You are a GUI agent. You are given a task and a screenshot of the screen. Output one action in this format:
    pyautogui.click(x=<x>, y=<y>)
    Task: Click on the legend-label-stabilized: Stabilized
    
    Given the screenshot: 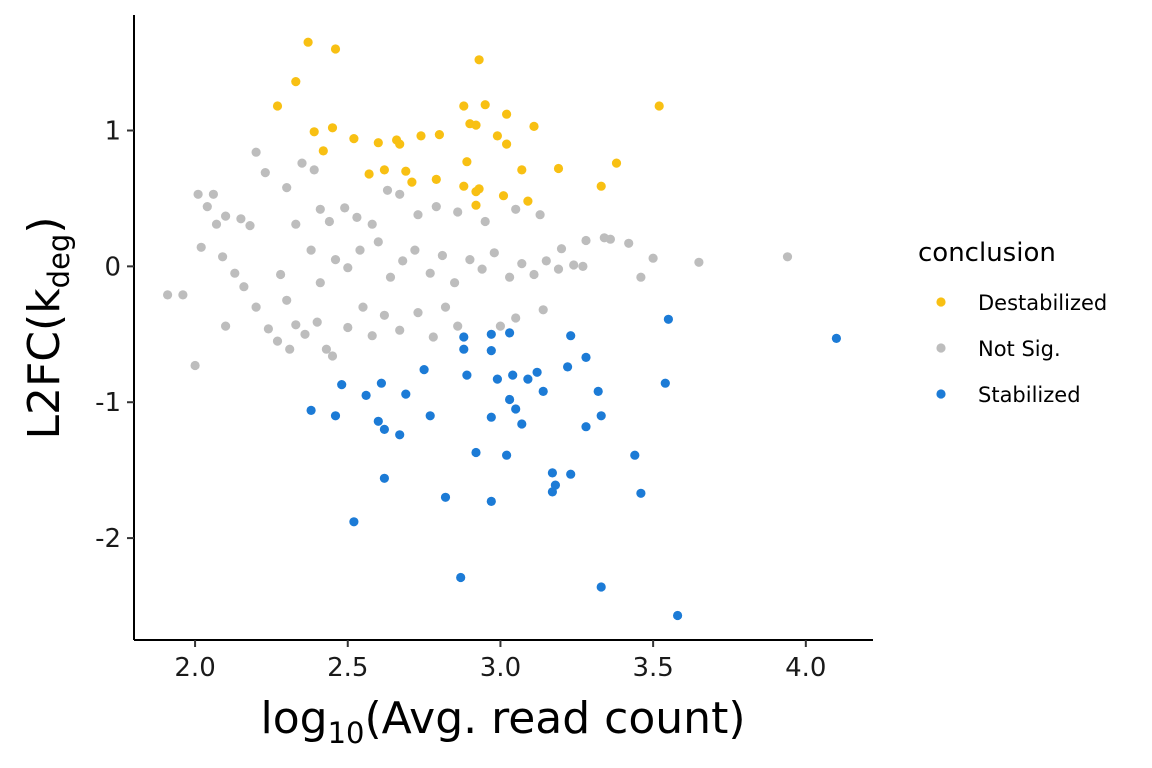 What is the action you would take?
    pyautogui.click(x=1029, y=395)
    